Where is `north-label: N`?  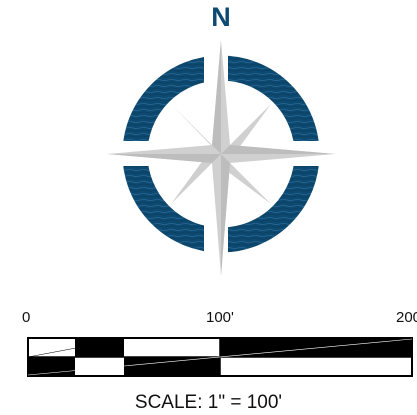
north-label: N is located at coordinates (221, 17).